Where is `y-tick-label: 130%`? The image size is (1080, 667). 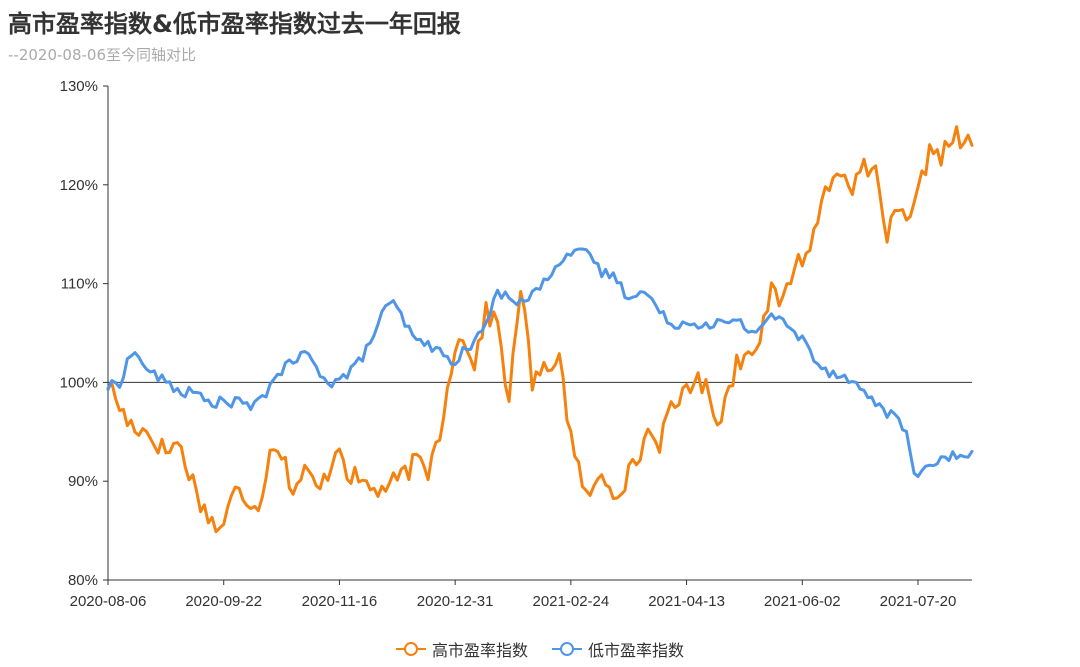 y-tick-label: 130% is located at coordinates (79, 86).